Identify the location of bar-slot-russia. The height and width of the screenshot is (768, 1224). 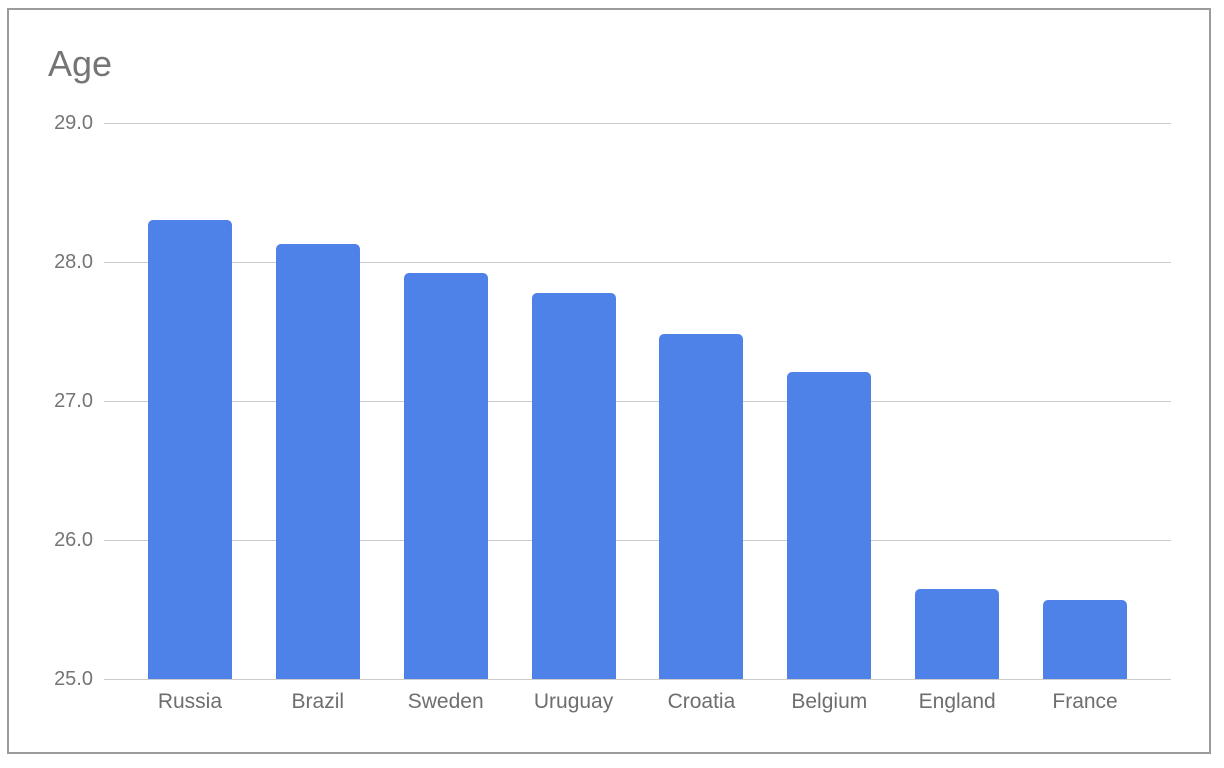
(190, 401).